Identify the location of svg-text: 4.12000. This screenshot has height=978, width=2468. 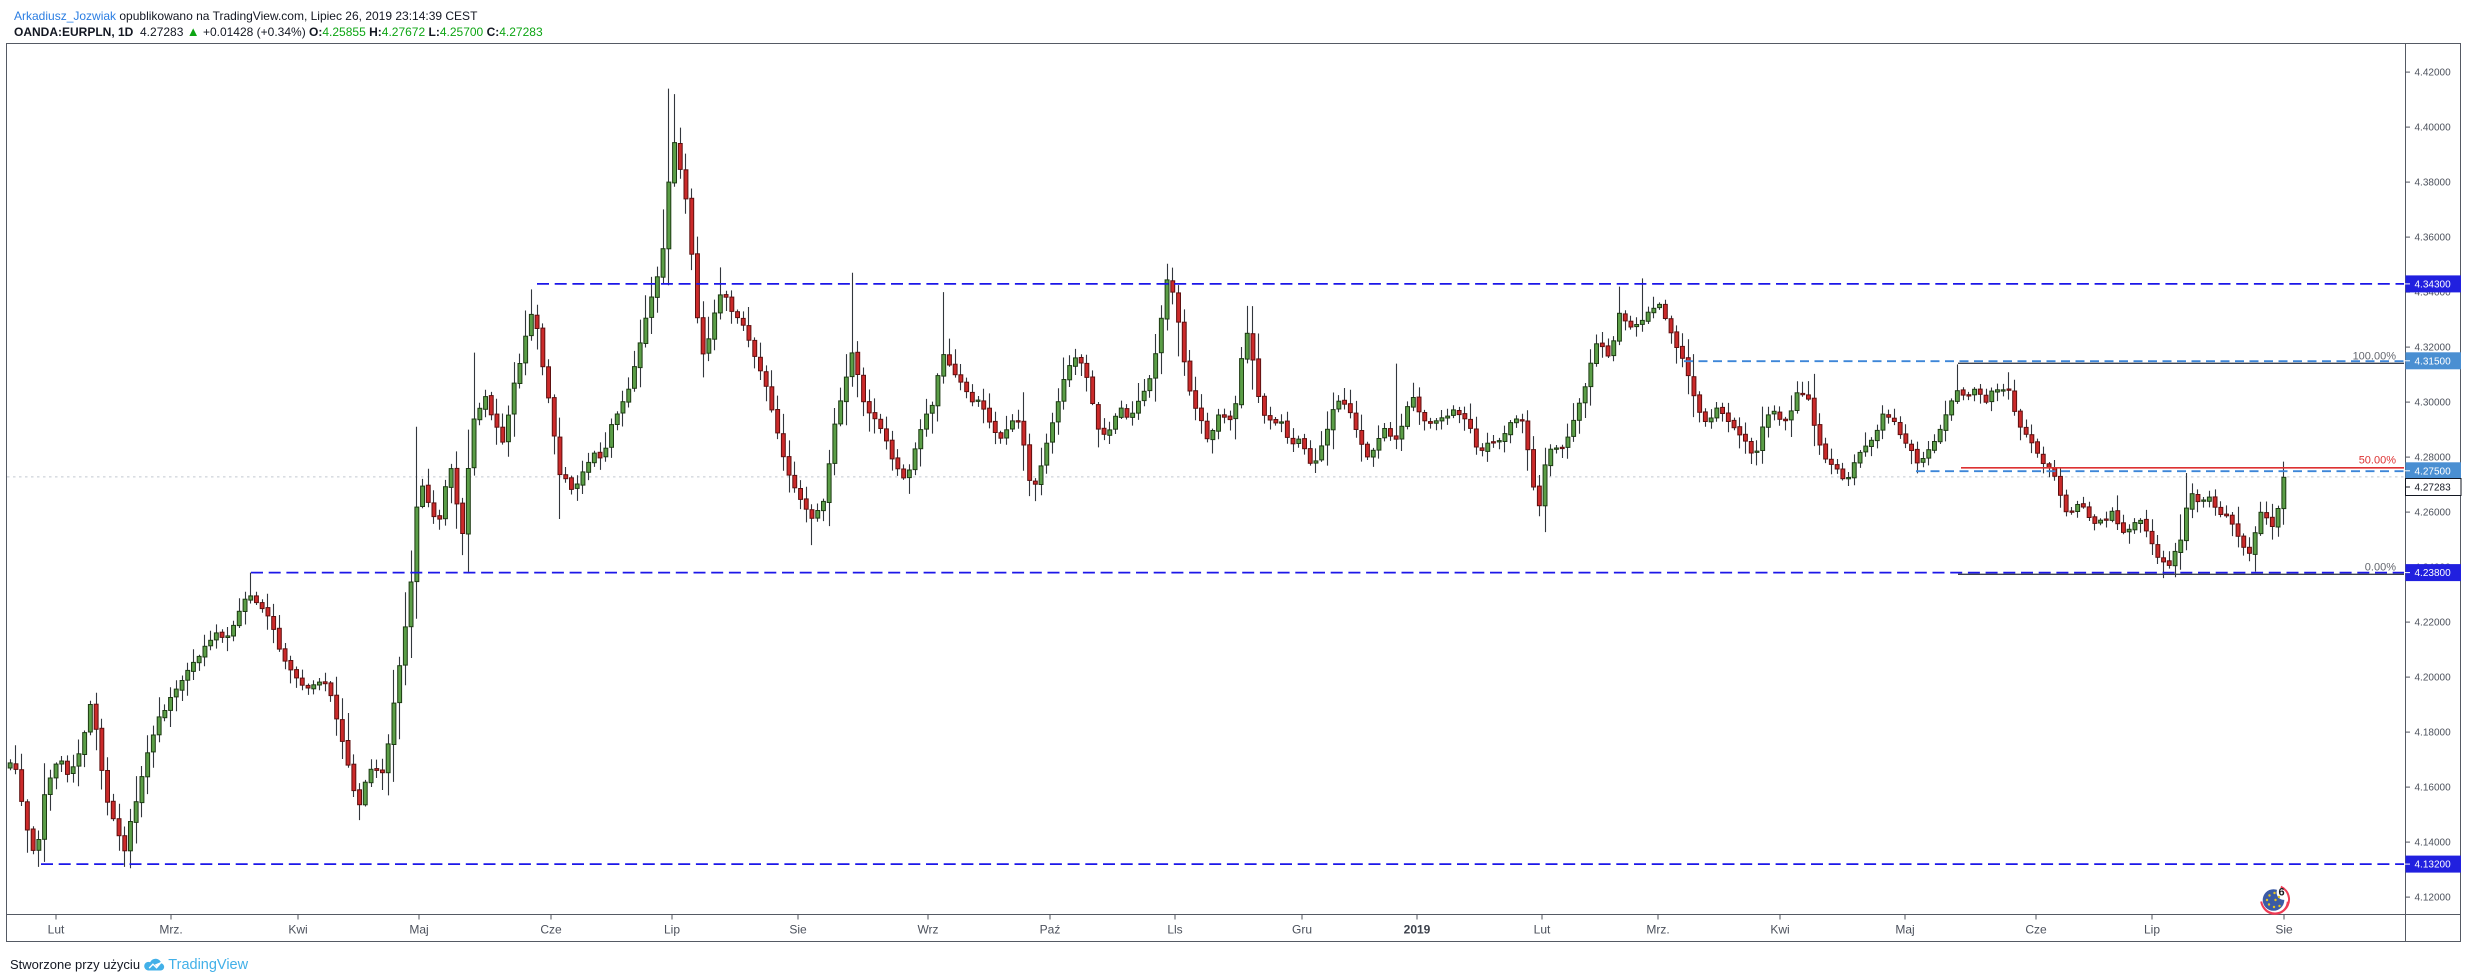
(2433, 898).